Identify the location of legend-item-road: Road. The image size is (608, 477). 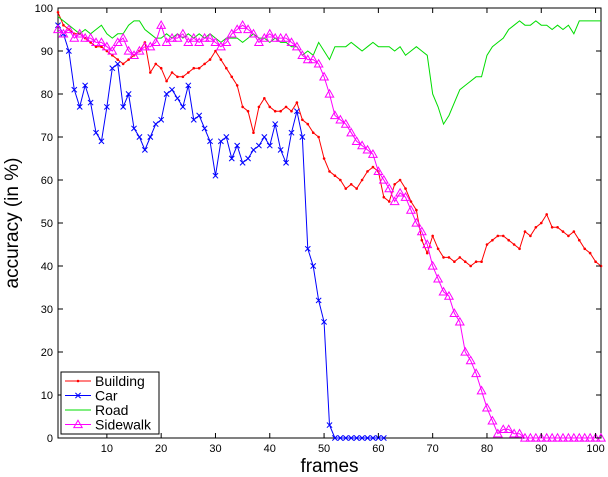
(96, 410).